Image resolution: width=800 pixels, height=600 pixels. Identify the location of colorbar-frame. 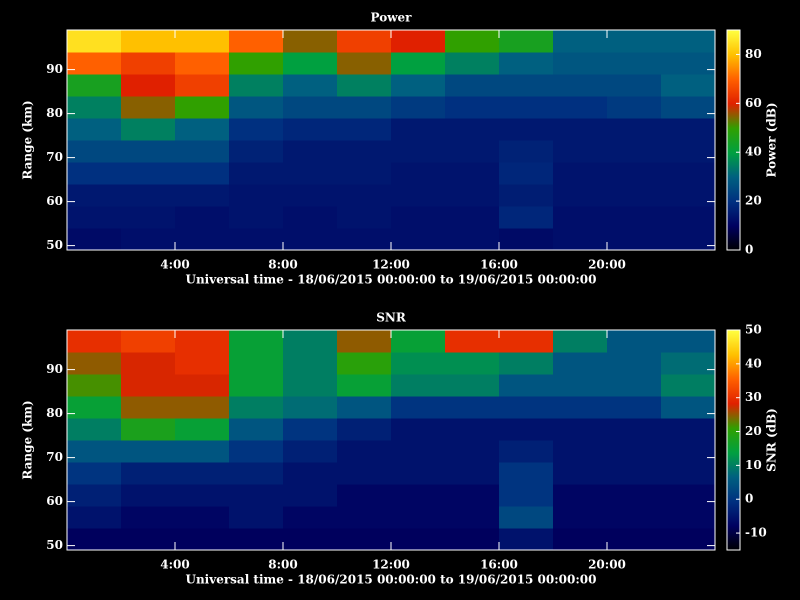
(733, 440).